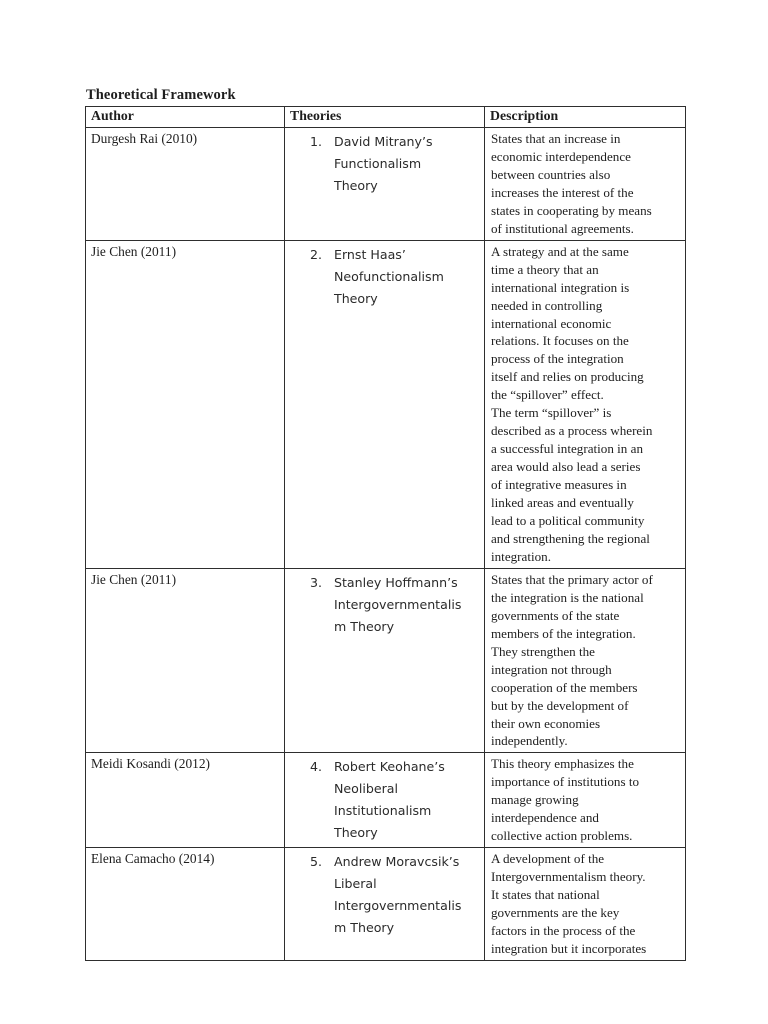  What do you see at coordinates (316, 862) in the screenshot?
I see `theory-number: 5.` at bounding box center [316, 862].